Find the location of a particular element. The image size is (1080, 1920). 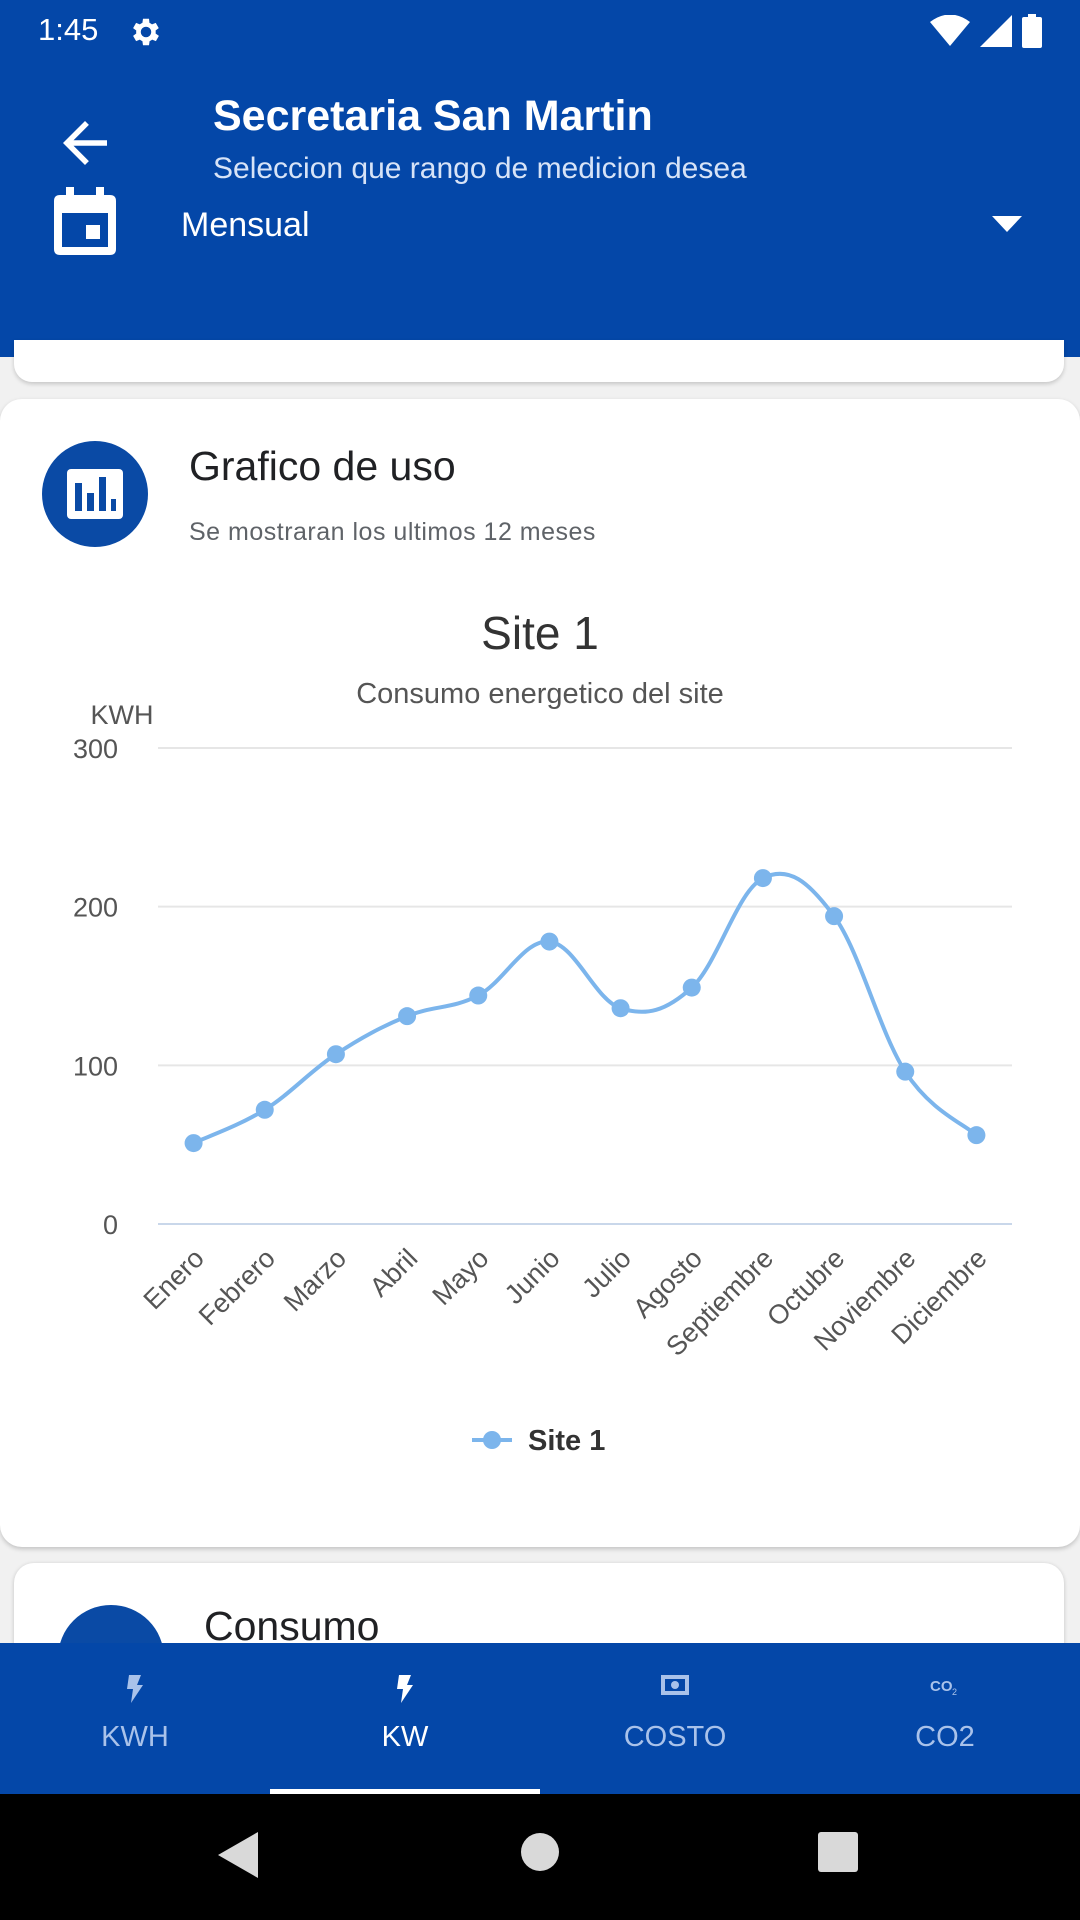

square-recents-icon is located at coordinates (838, 1852).